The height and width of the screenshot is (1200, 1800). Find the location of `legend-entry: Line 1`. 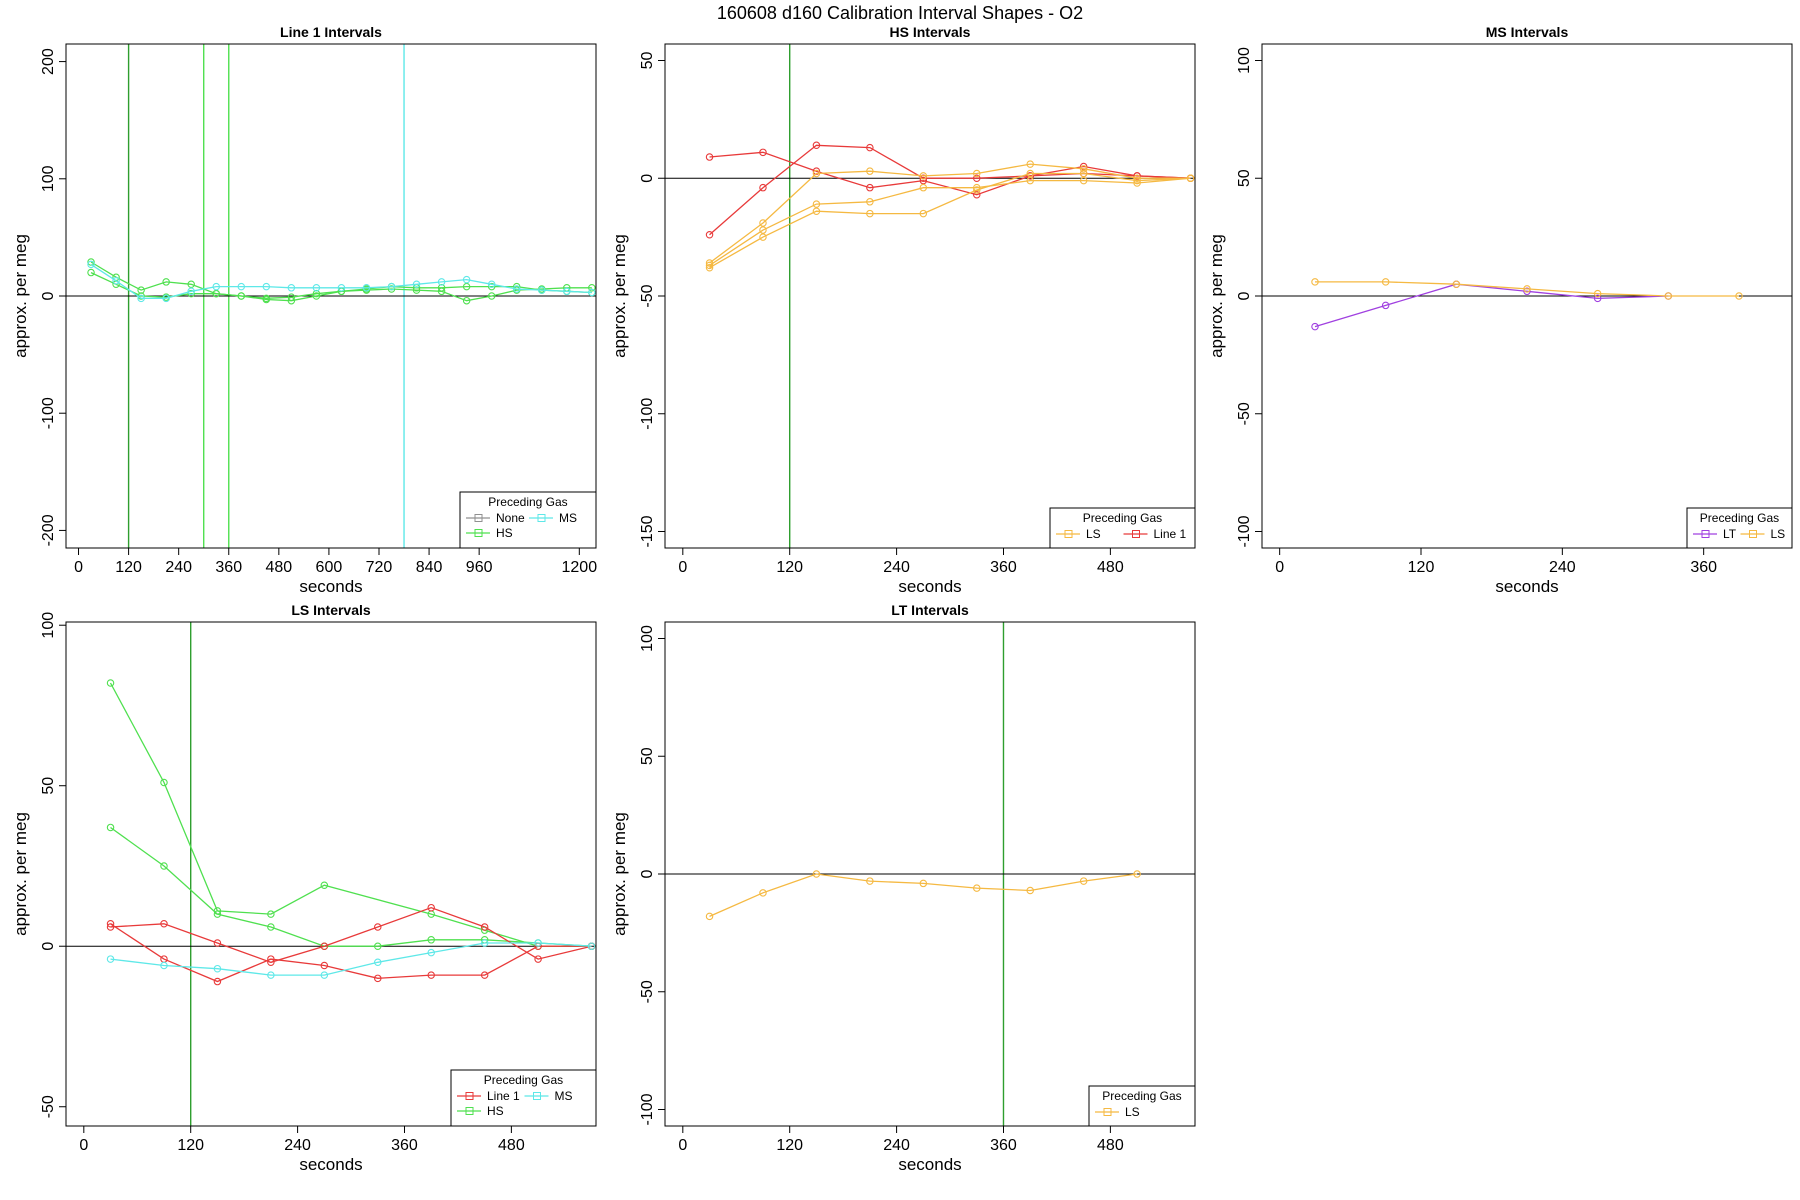

legend-entry: Line 1 is located at coordinates (488, 1096).